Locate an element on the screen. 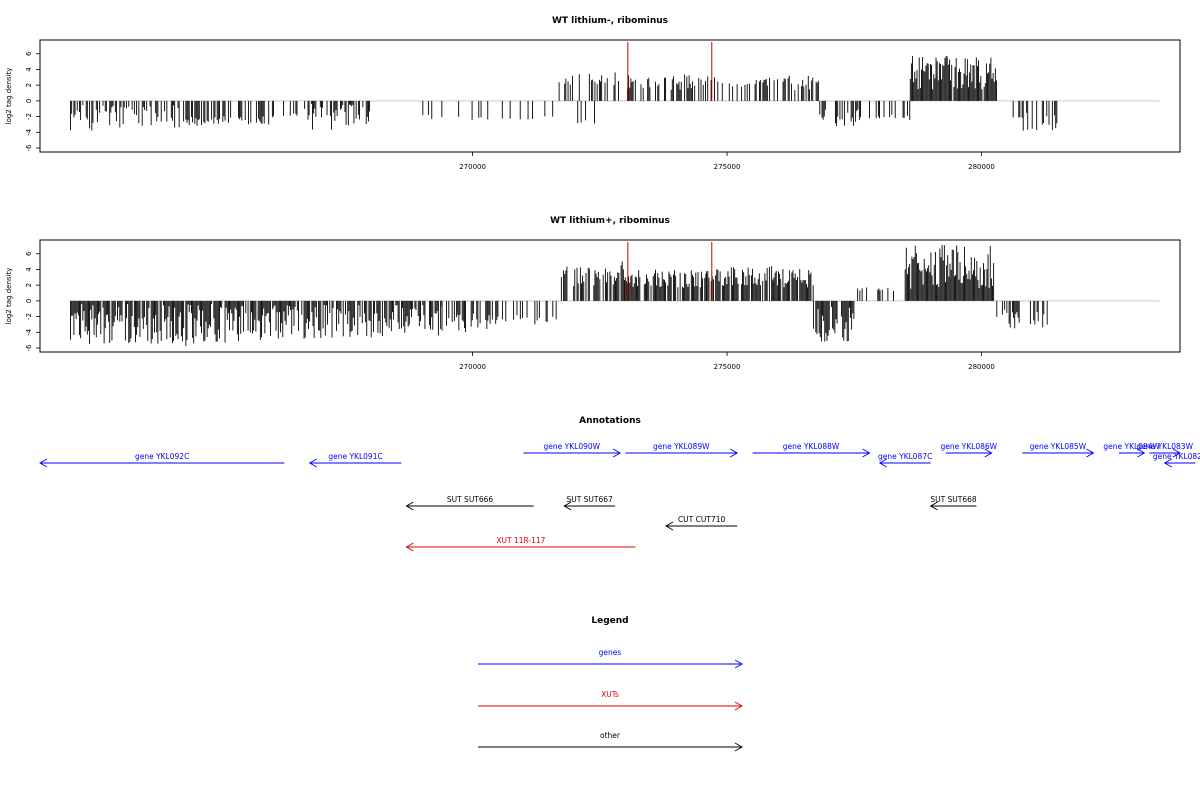 Image resolution: width=1200 pixels, height=800 pixels. panel2-y-axis: 6 4 2 0 -2 -4 -6 is located at coordinates (33, 301).